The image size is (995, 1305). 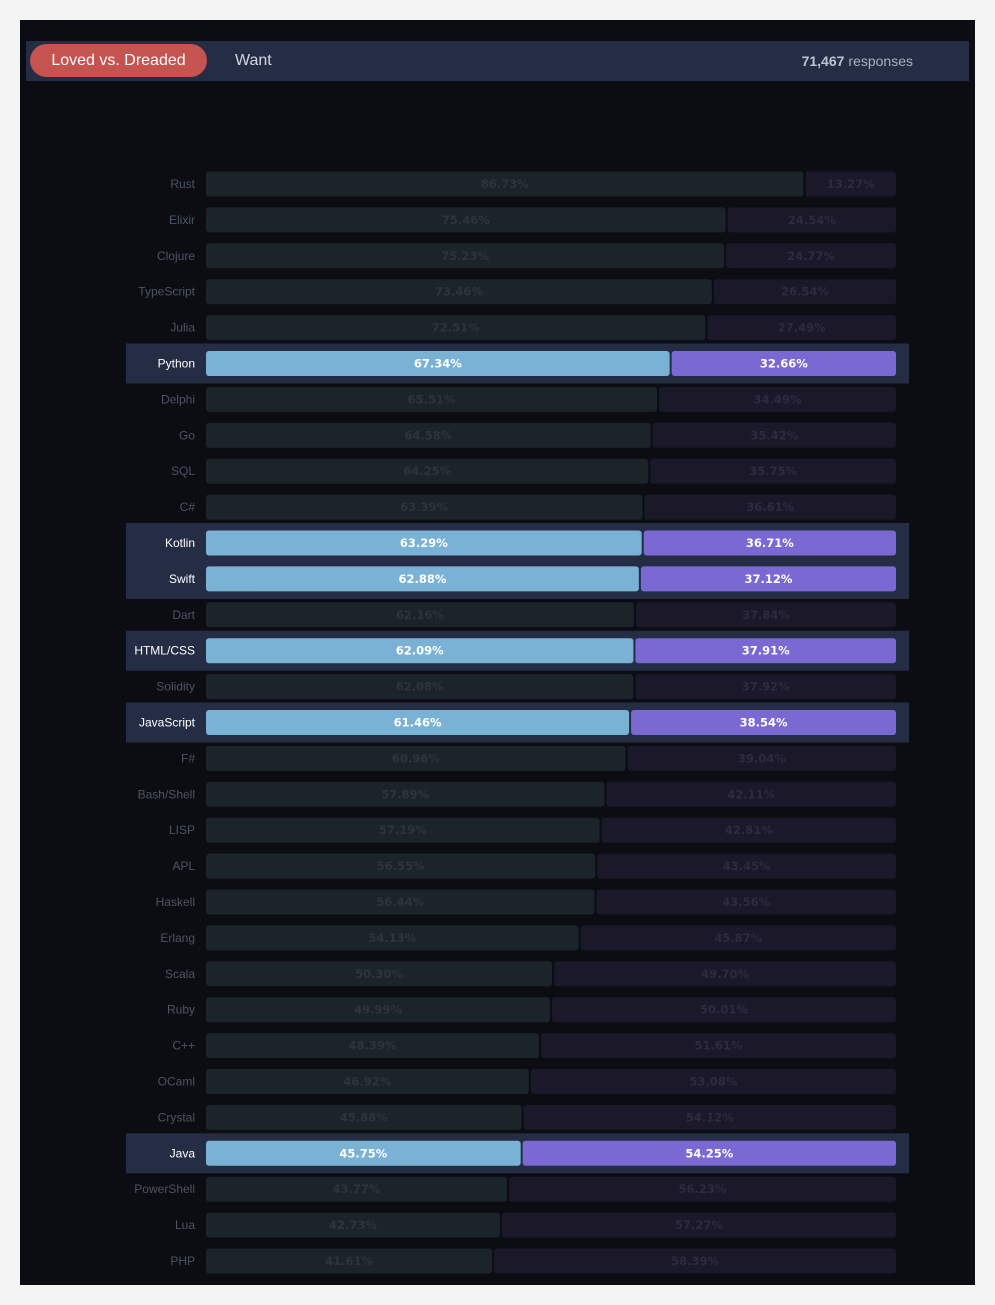 I want to click on data-label-loved-typescript: 73.46%, so click(x=459, y=292).